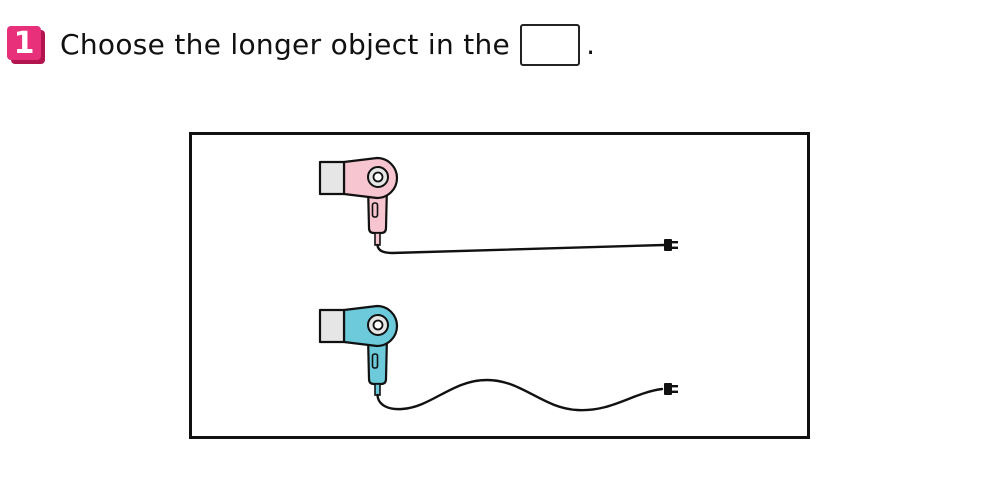  What do you see at coordinates (332, 326) in the screenshot?
I see `blue-dryer-nozzle` at bounding box center [332, 326].